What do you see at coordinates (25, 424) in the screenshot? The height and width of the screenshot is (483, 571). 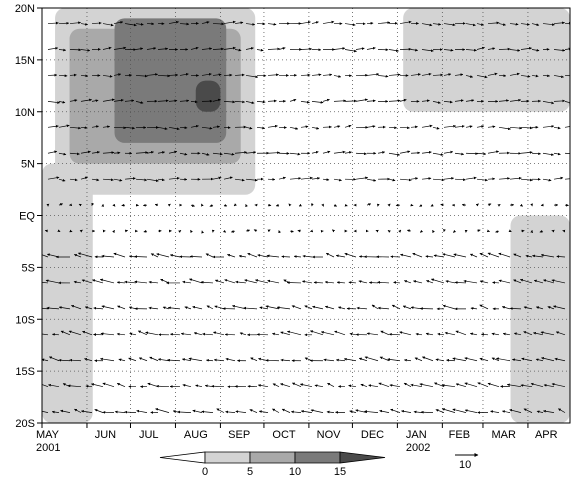 I see `y-tick-label: 20S` at bounding box center [25, 424].